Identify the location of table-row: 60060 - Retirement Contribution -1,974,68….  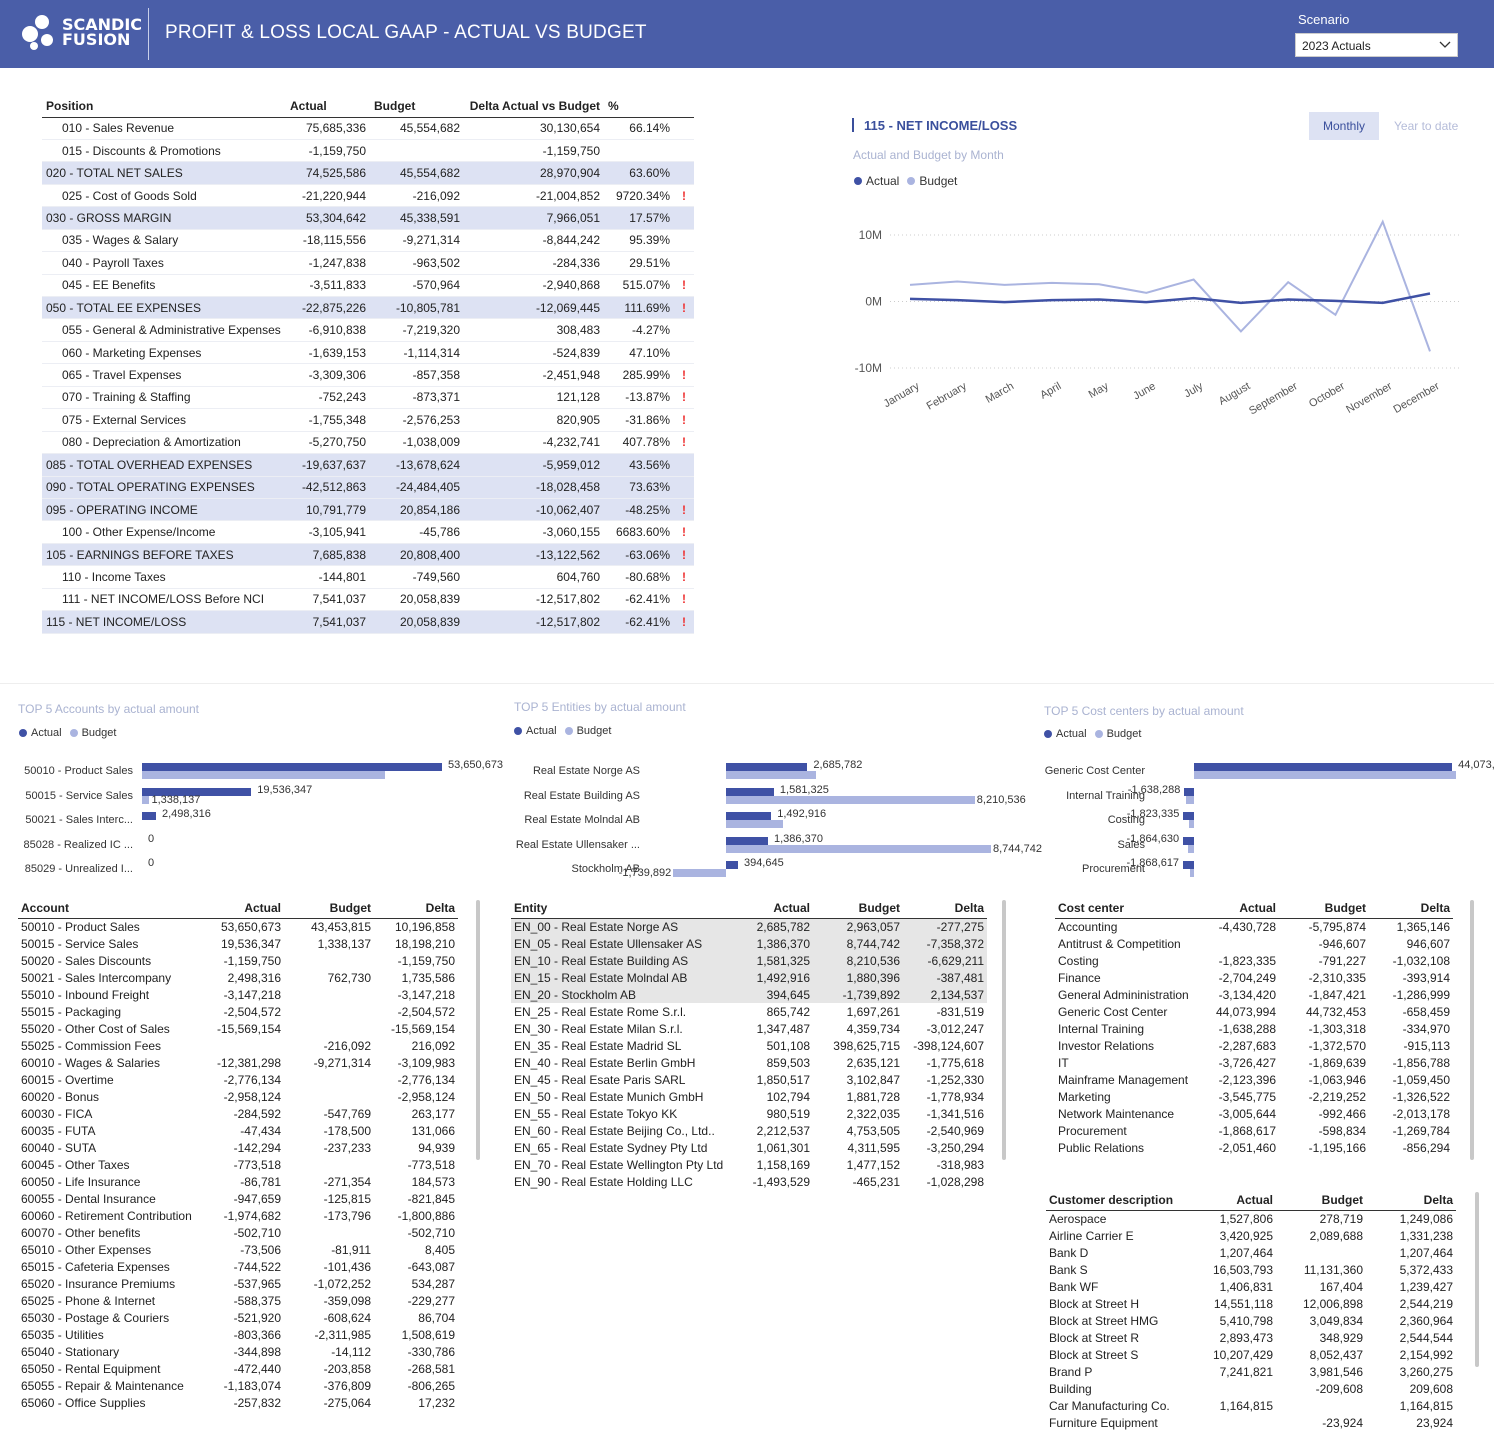
(238, 1215).